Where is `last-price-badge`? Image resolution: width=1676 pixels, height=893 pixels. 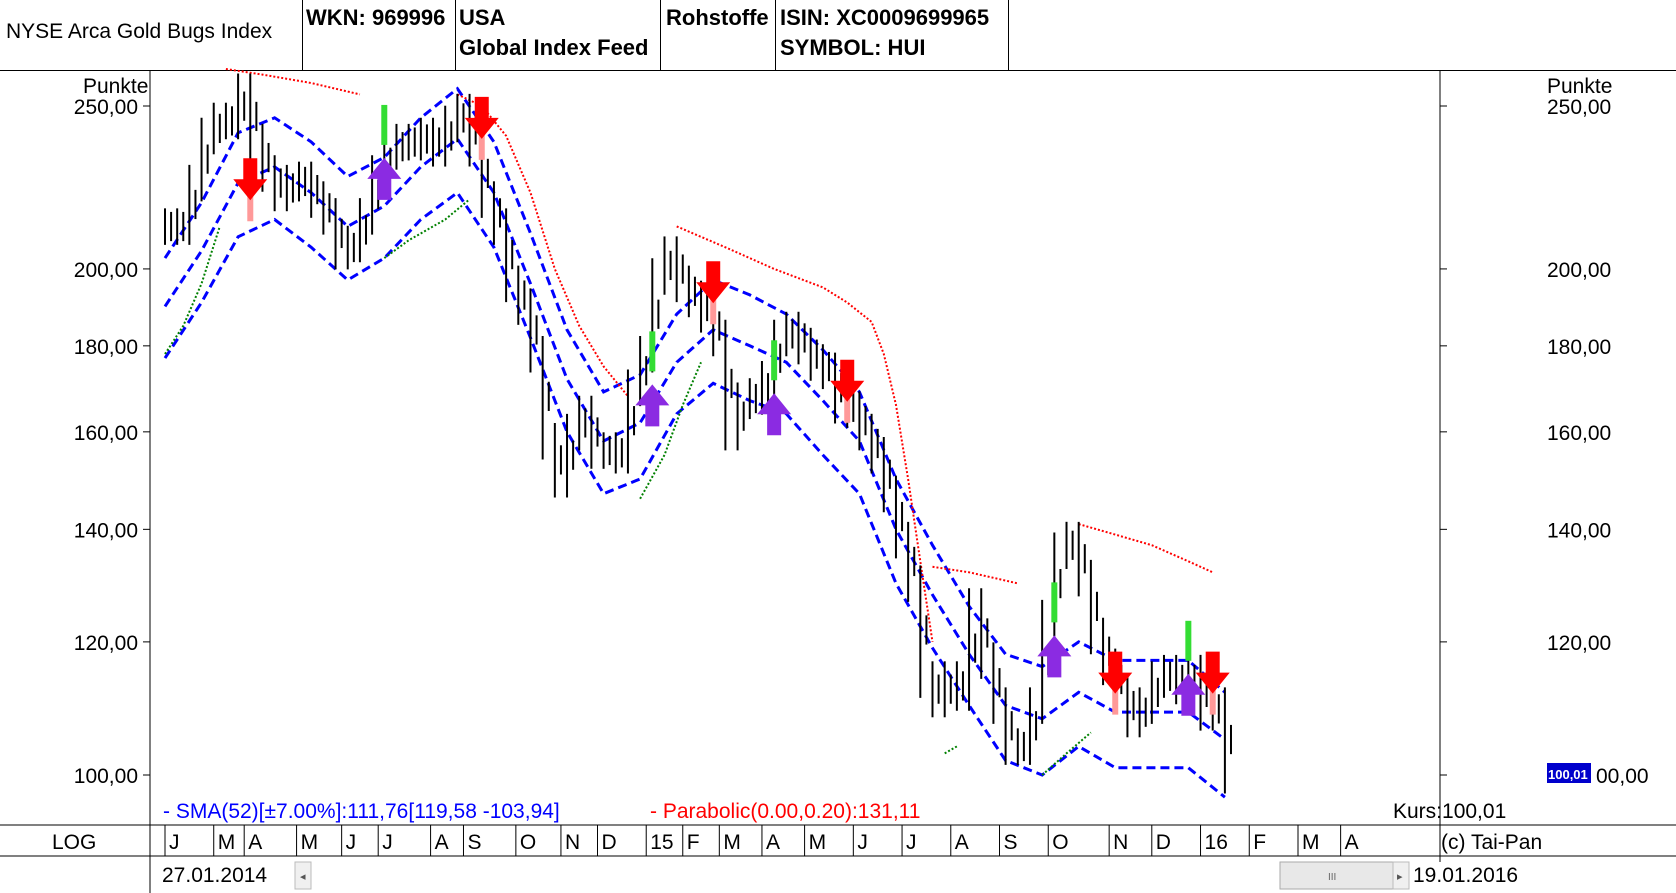
last-price-badge is located at coordinates (1569, 773).